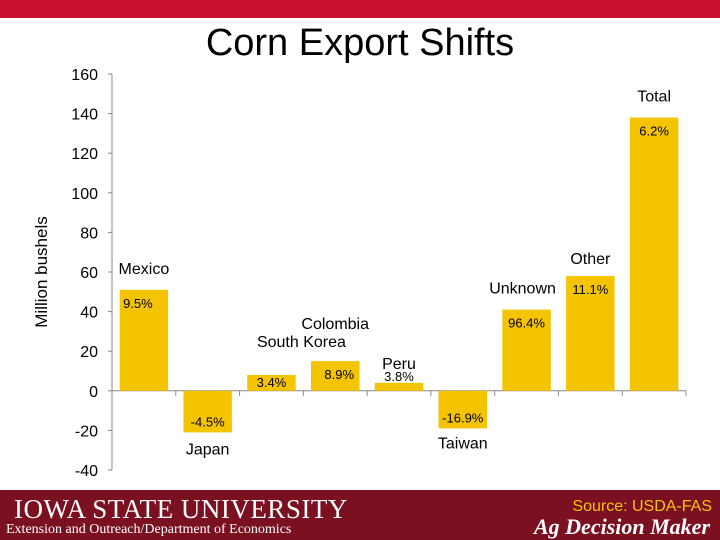  Describe the element at coordinates (301, 342) in the screenshot. I see `category-label: South Korea` at that location.